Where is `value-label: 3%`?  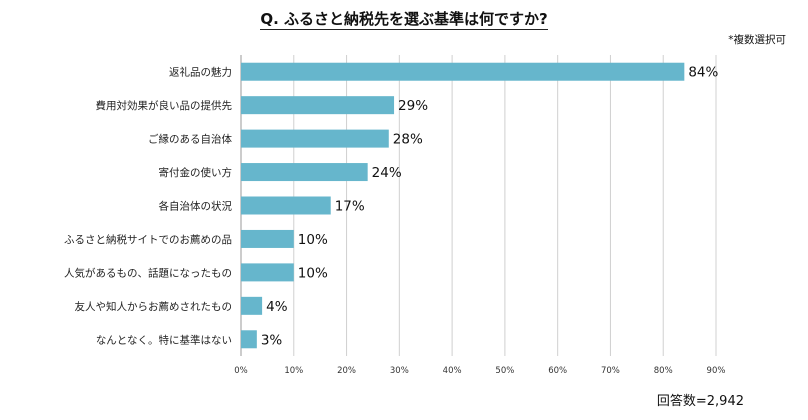
value-label: 3% is located at coordinates (272, 340).